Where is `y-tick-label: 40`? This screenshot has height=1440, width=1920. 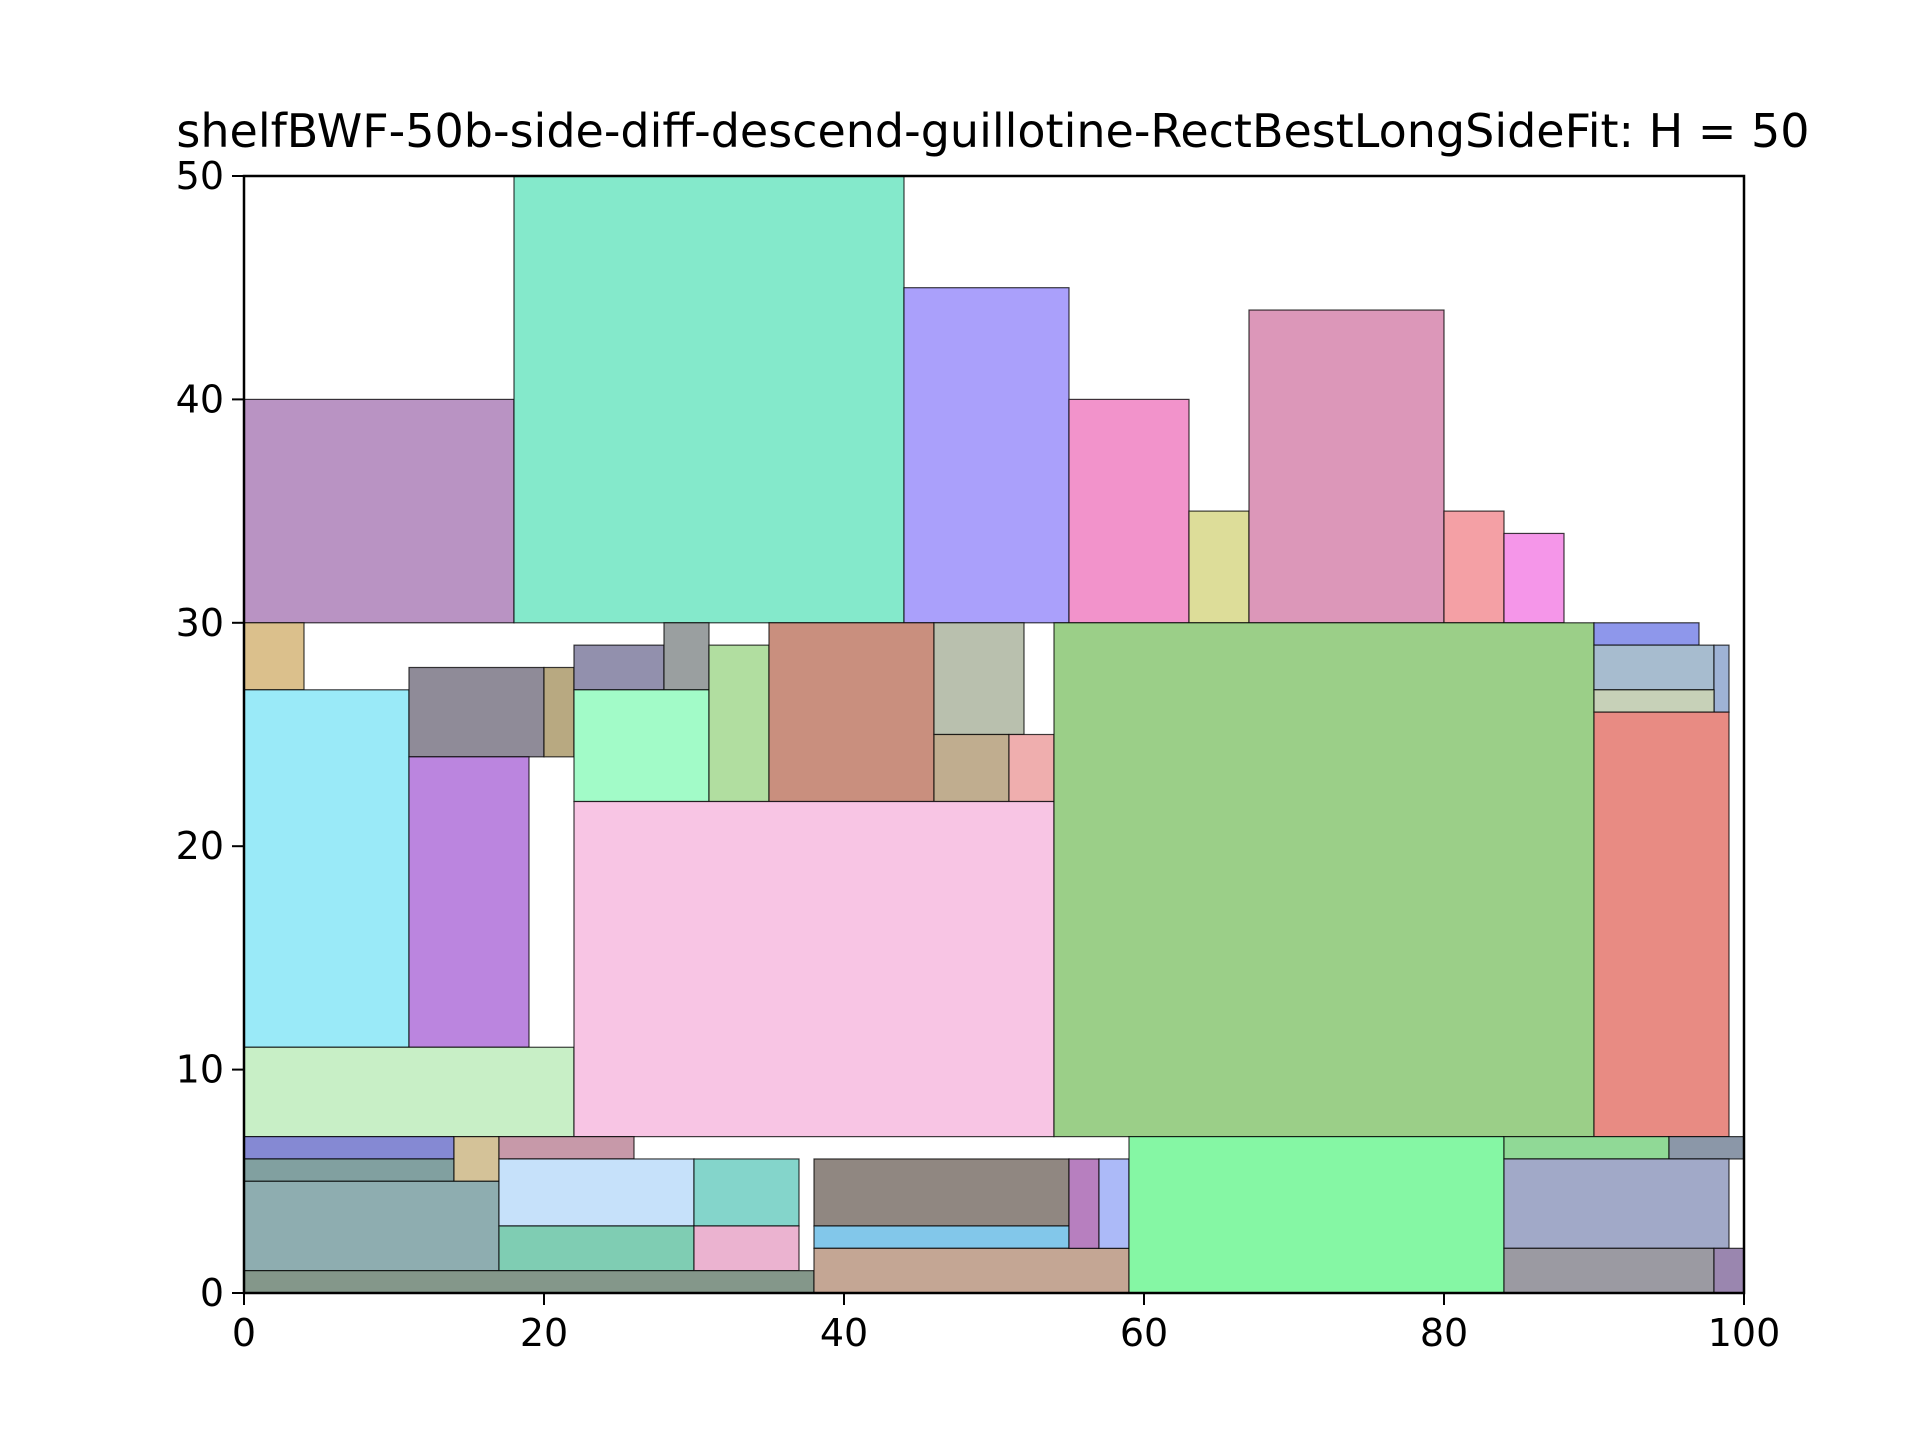 y-tick-label: 40 is located at coordinates (200, 399).